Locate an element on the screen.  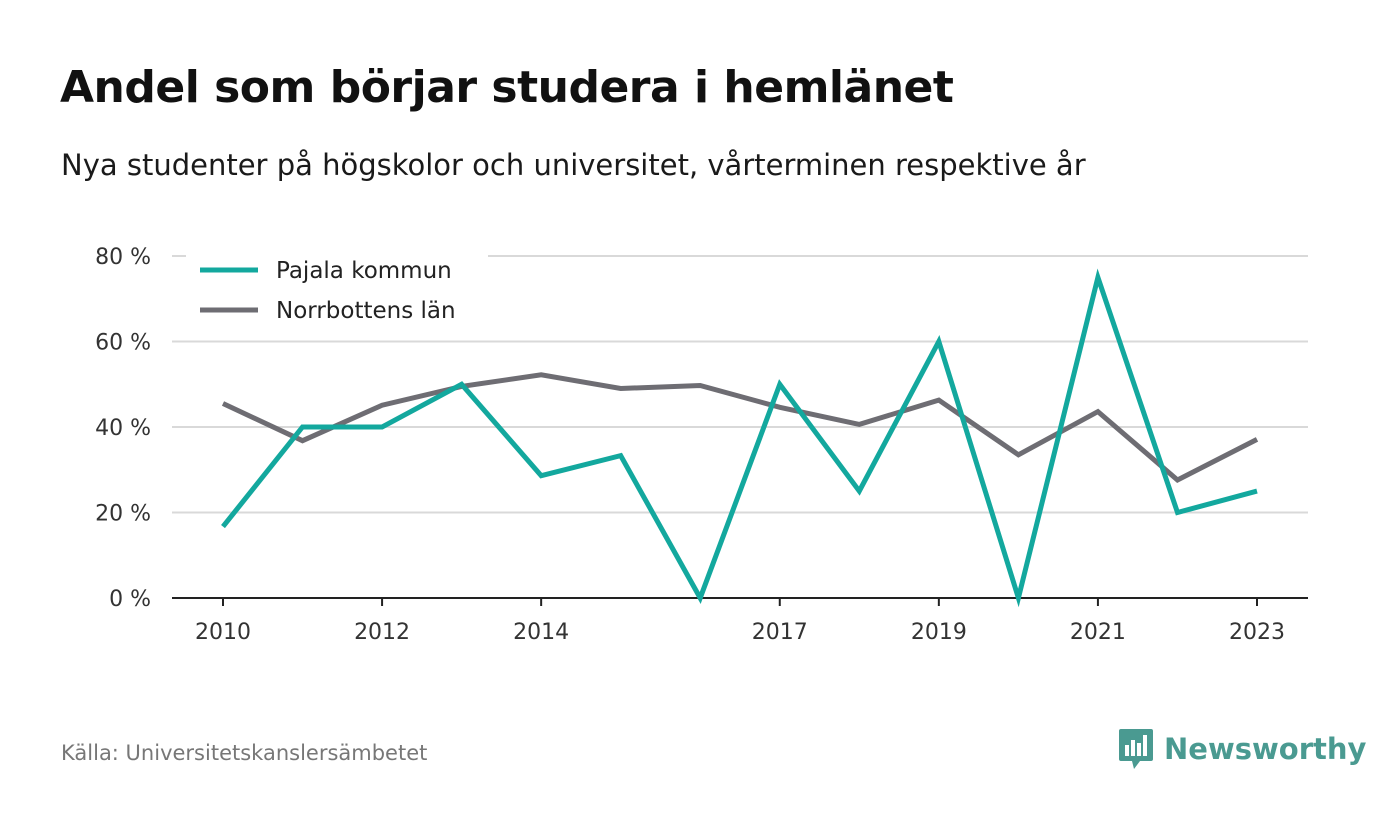
legend-label: Norrbottens län is located at coordinates (366, 311).